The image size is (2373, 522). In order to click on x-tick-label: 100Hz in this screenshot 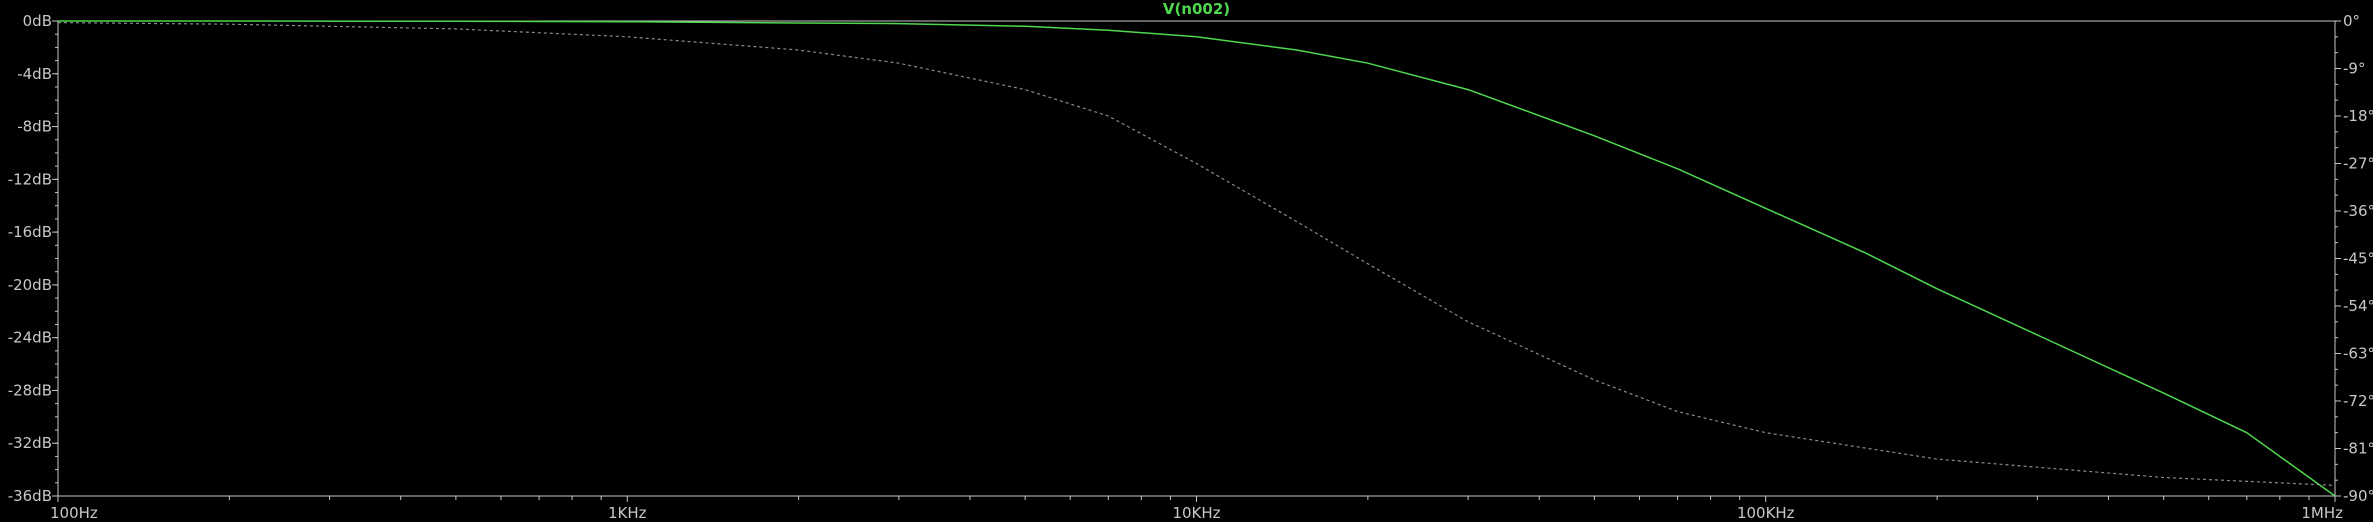, I will do `click(74, 513)`.